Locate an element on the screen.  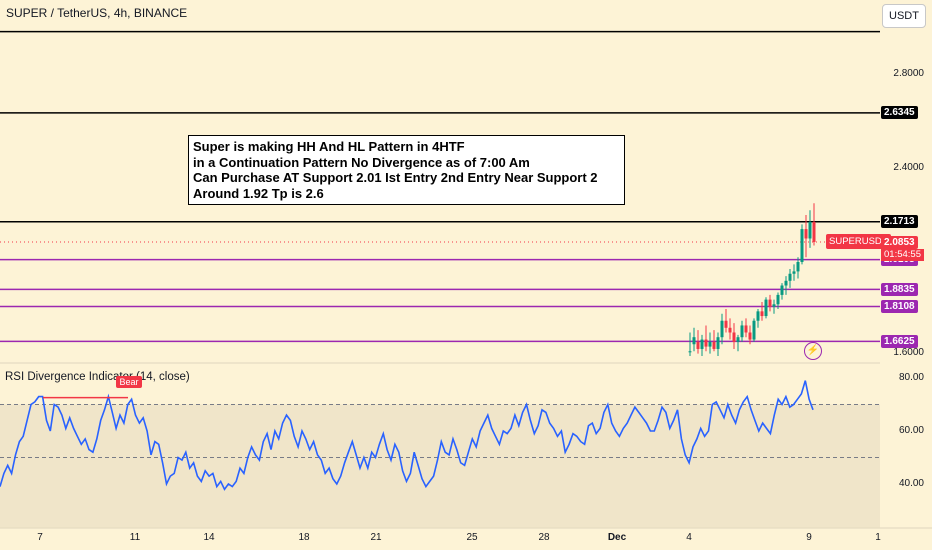
x-tick: 18 is located at coordinates (304, 537).